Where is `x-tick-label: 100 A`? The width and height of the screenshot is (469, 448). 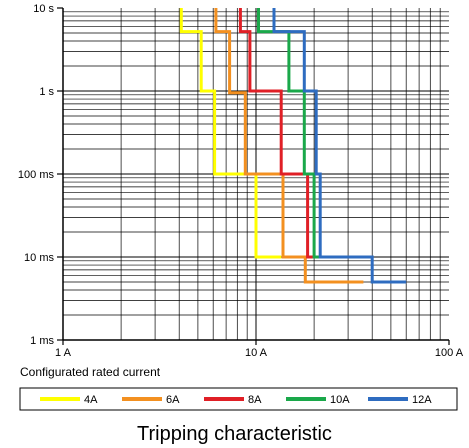
x-tick-label: 100 A is located at coordinates (449, 353).